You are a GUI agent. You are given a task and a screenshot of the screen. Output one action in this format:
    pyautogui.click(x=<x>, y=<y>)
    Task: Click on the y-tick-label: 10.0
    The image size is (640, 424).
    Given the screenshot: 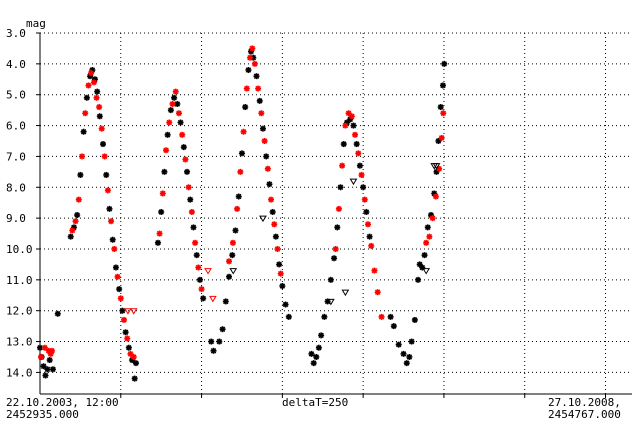 What is the action you would take?
    pyautogui.click(x=19, y=249)
    